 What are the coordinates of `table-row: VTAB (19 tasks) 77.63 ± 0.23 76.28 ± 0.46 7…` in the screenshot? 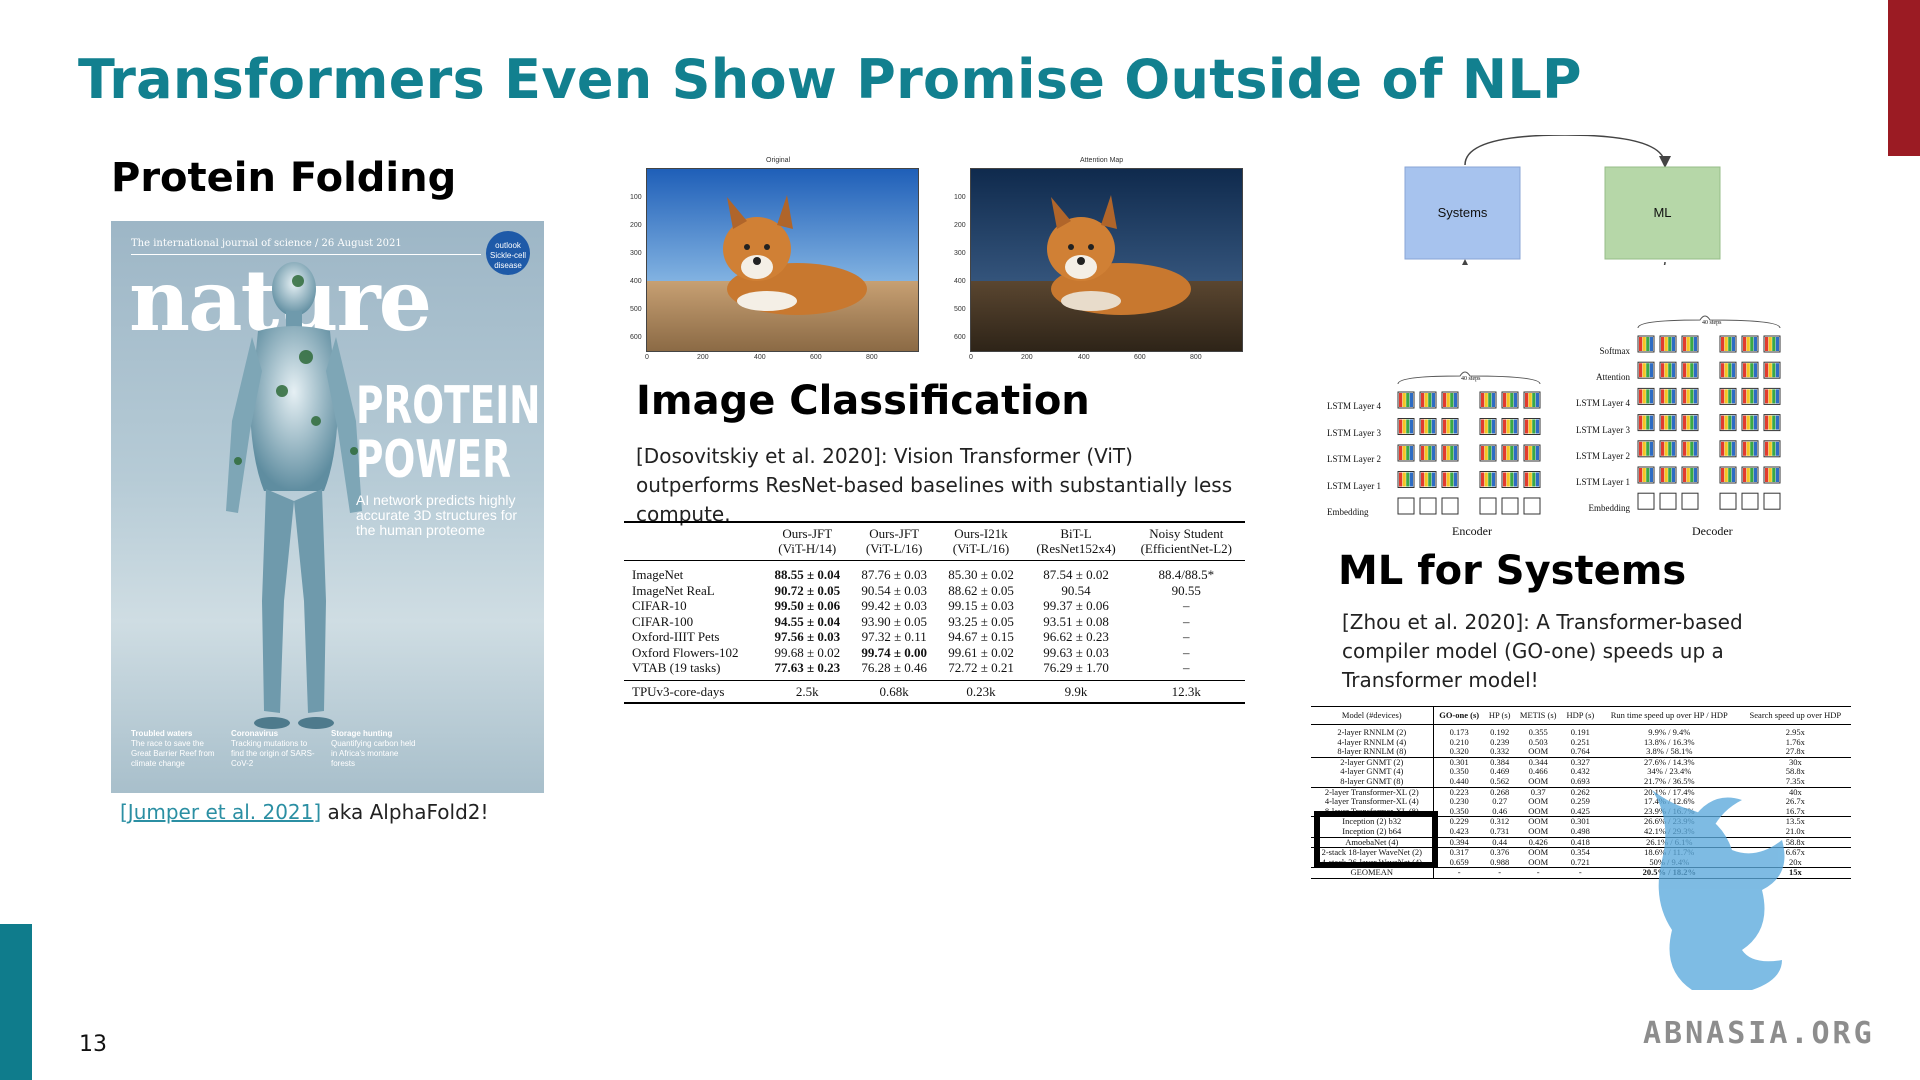 It's located at (934, 670).